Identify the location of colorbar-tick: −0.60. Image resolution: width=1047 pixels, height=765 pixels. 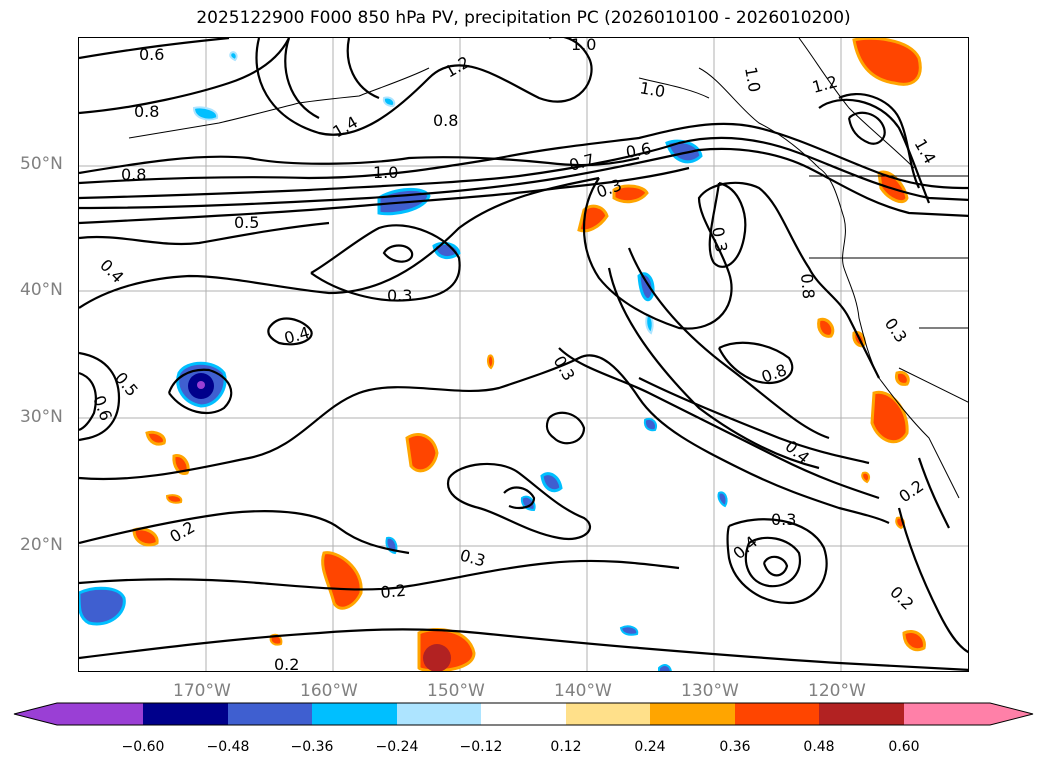
(143, 747).